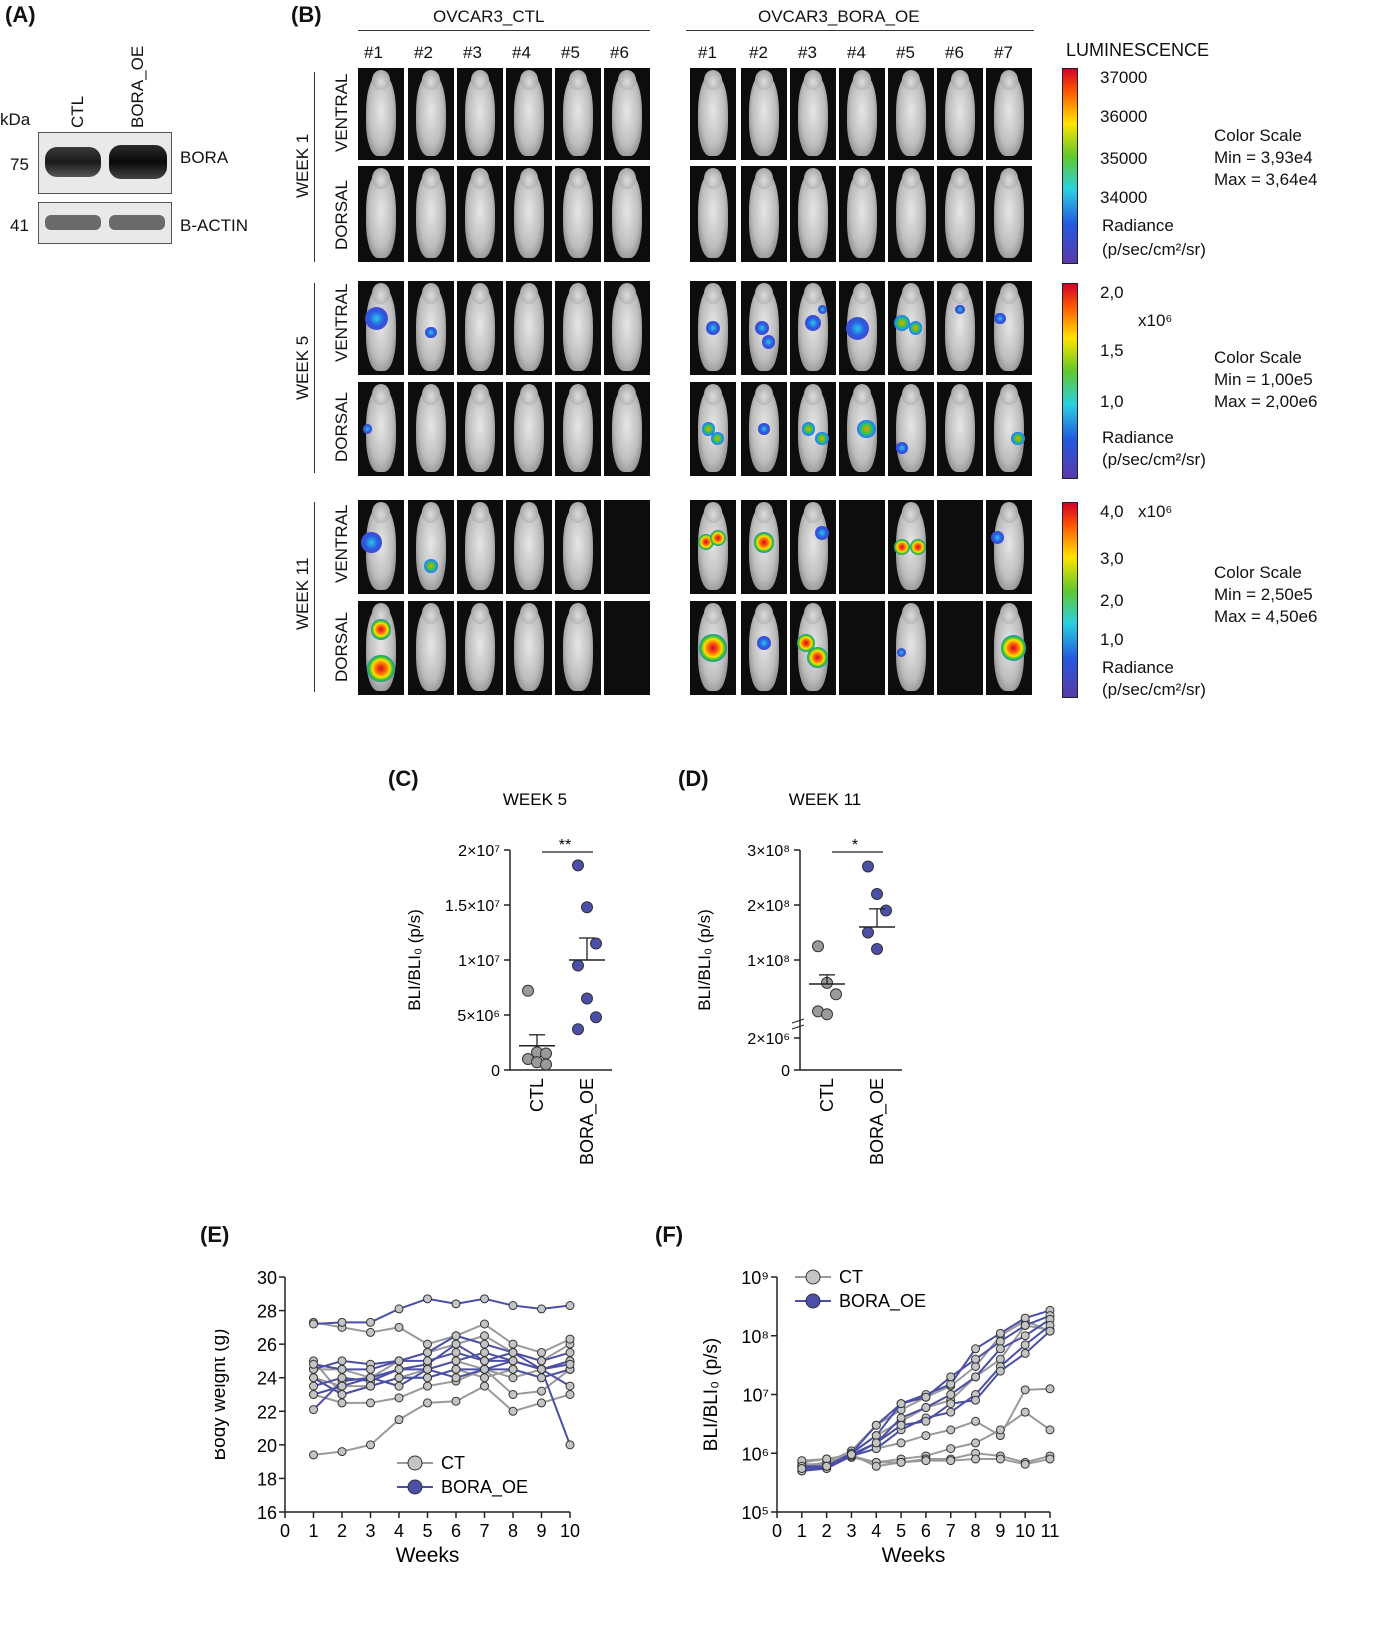 This screenshot has height=1651, width=1400. Describe the element at coordinates (1124, 198) in the screenshot. I see `color-scale-tick: 34000` at that location.